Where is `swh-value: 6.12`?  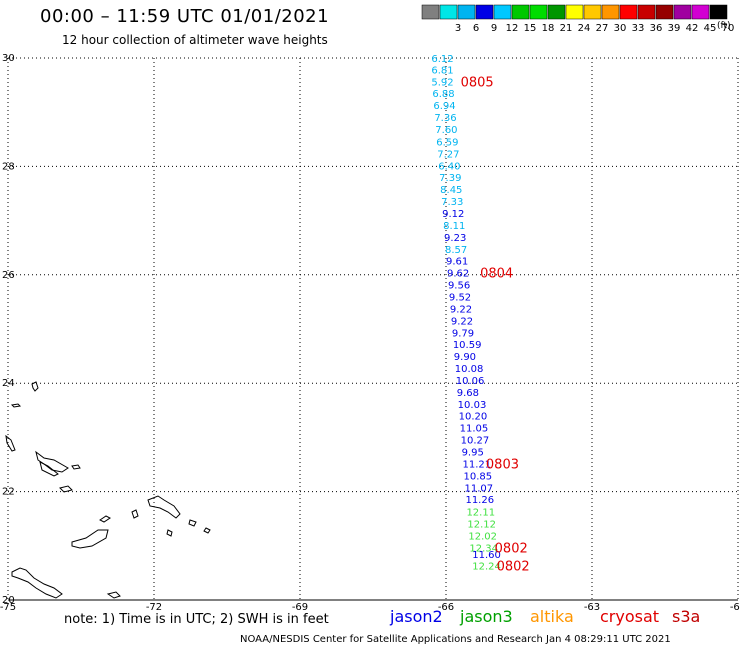
swh-value: 6.12 is located at coordinates (442, 59).